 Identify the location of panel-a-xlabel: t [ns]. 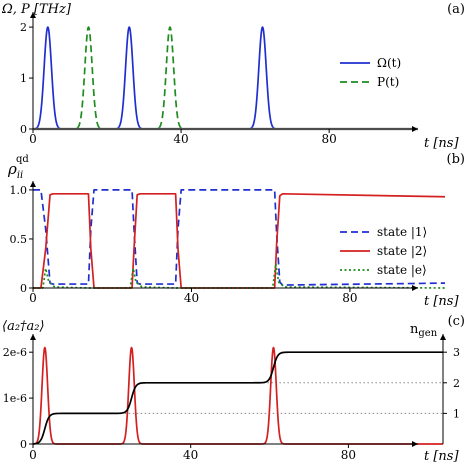
(441, 143).